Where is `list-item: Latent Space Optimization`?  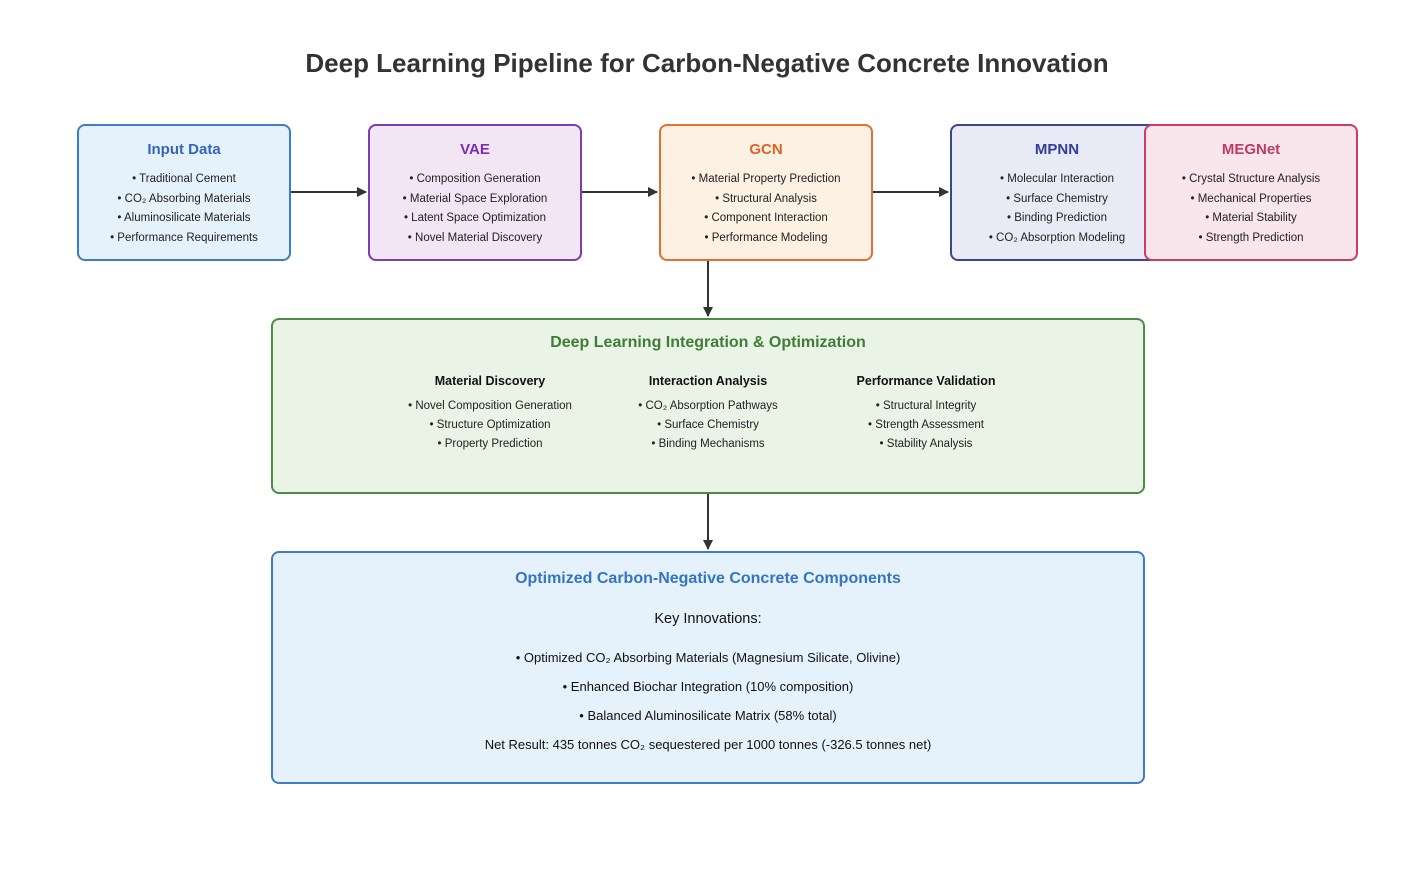
list-item: Latent Space Optimization is located at coordinates (475, 219).